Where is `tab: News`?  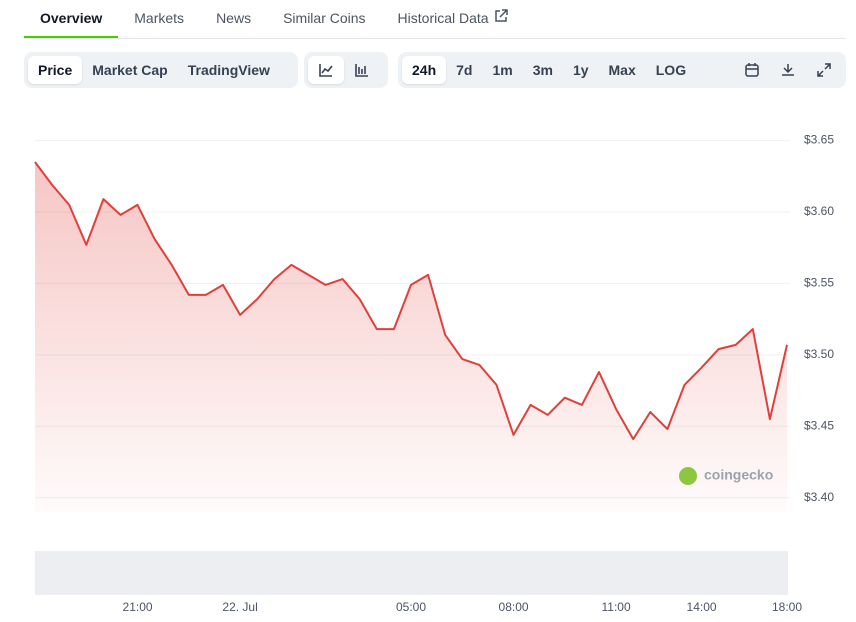 tab: News is located at coordinates (234, 18).